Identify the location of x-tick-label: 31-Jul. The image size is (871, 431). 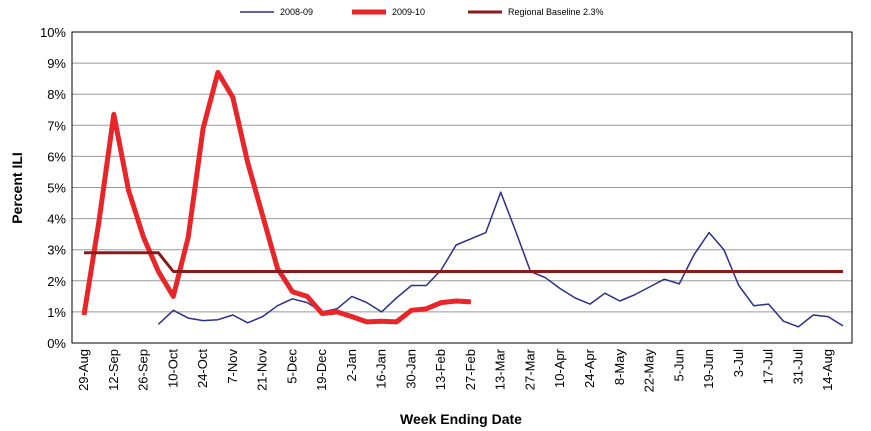
(797, 367).